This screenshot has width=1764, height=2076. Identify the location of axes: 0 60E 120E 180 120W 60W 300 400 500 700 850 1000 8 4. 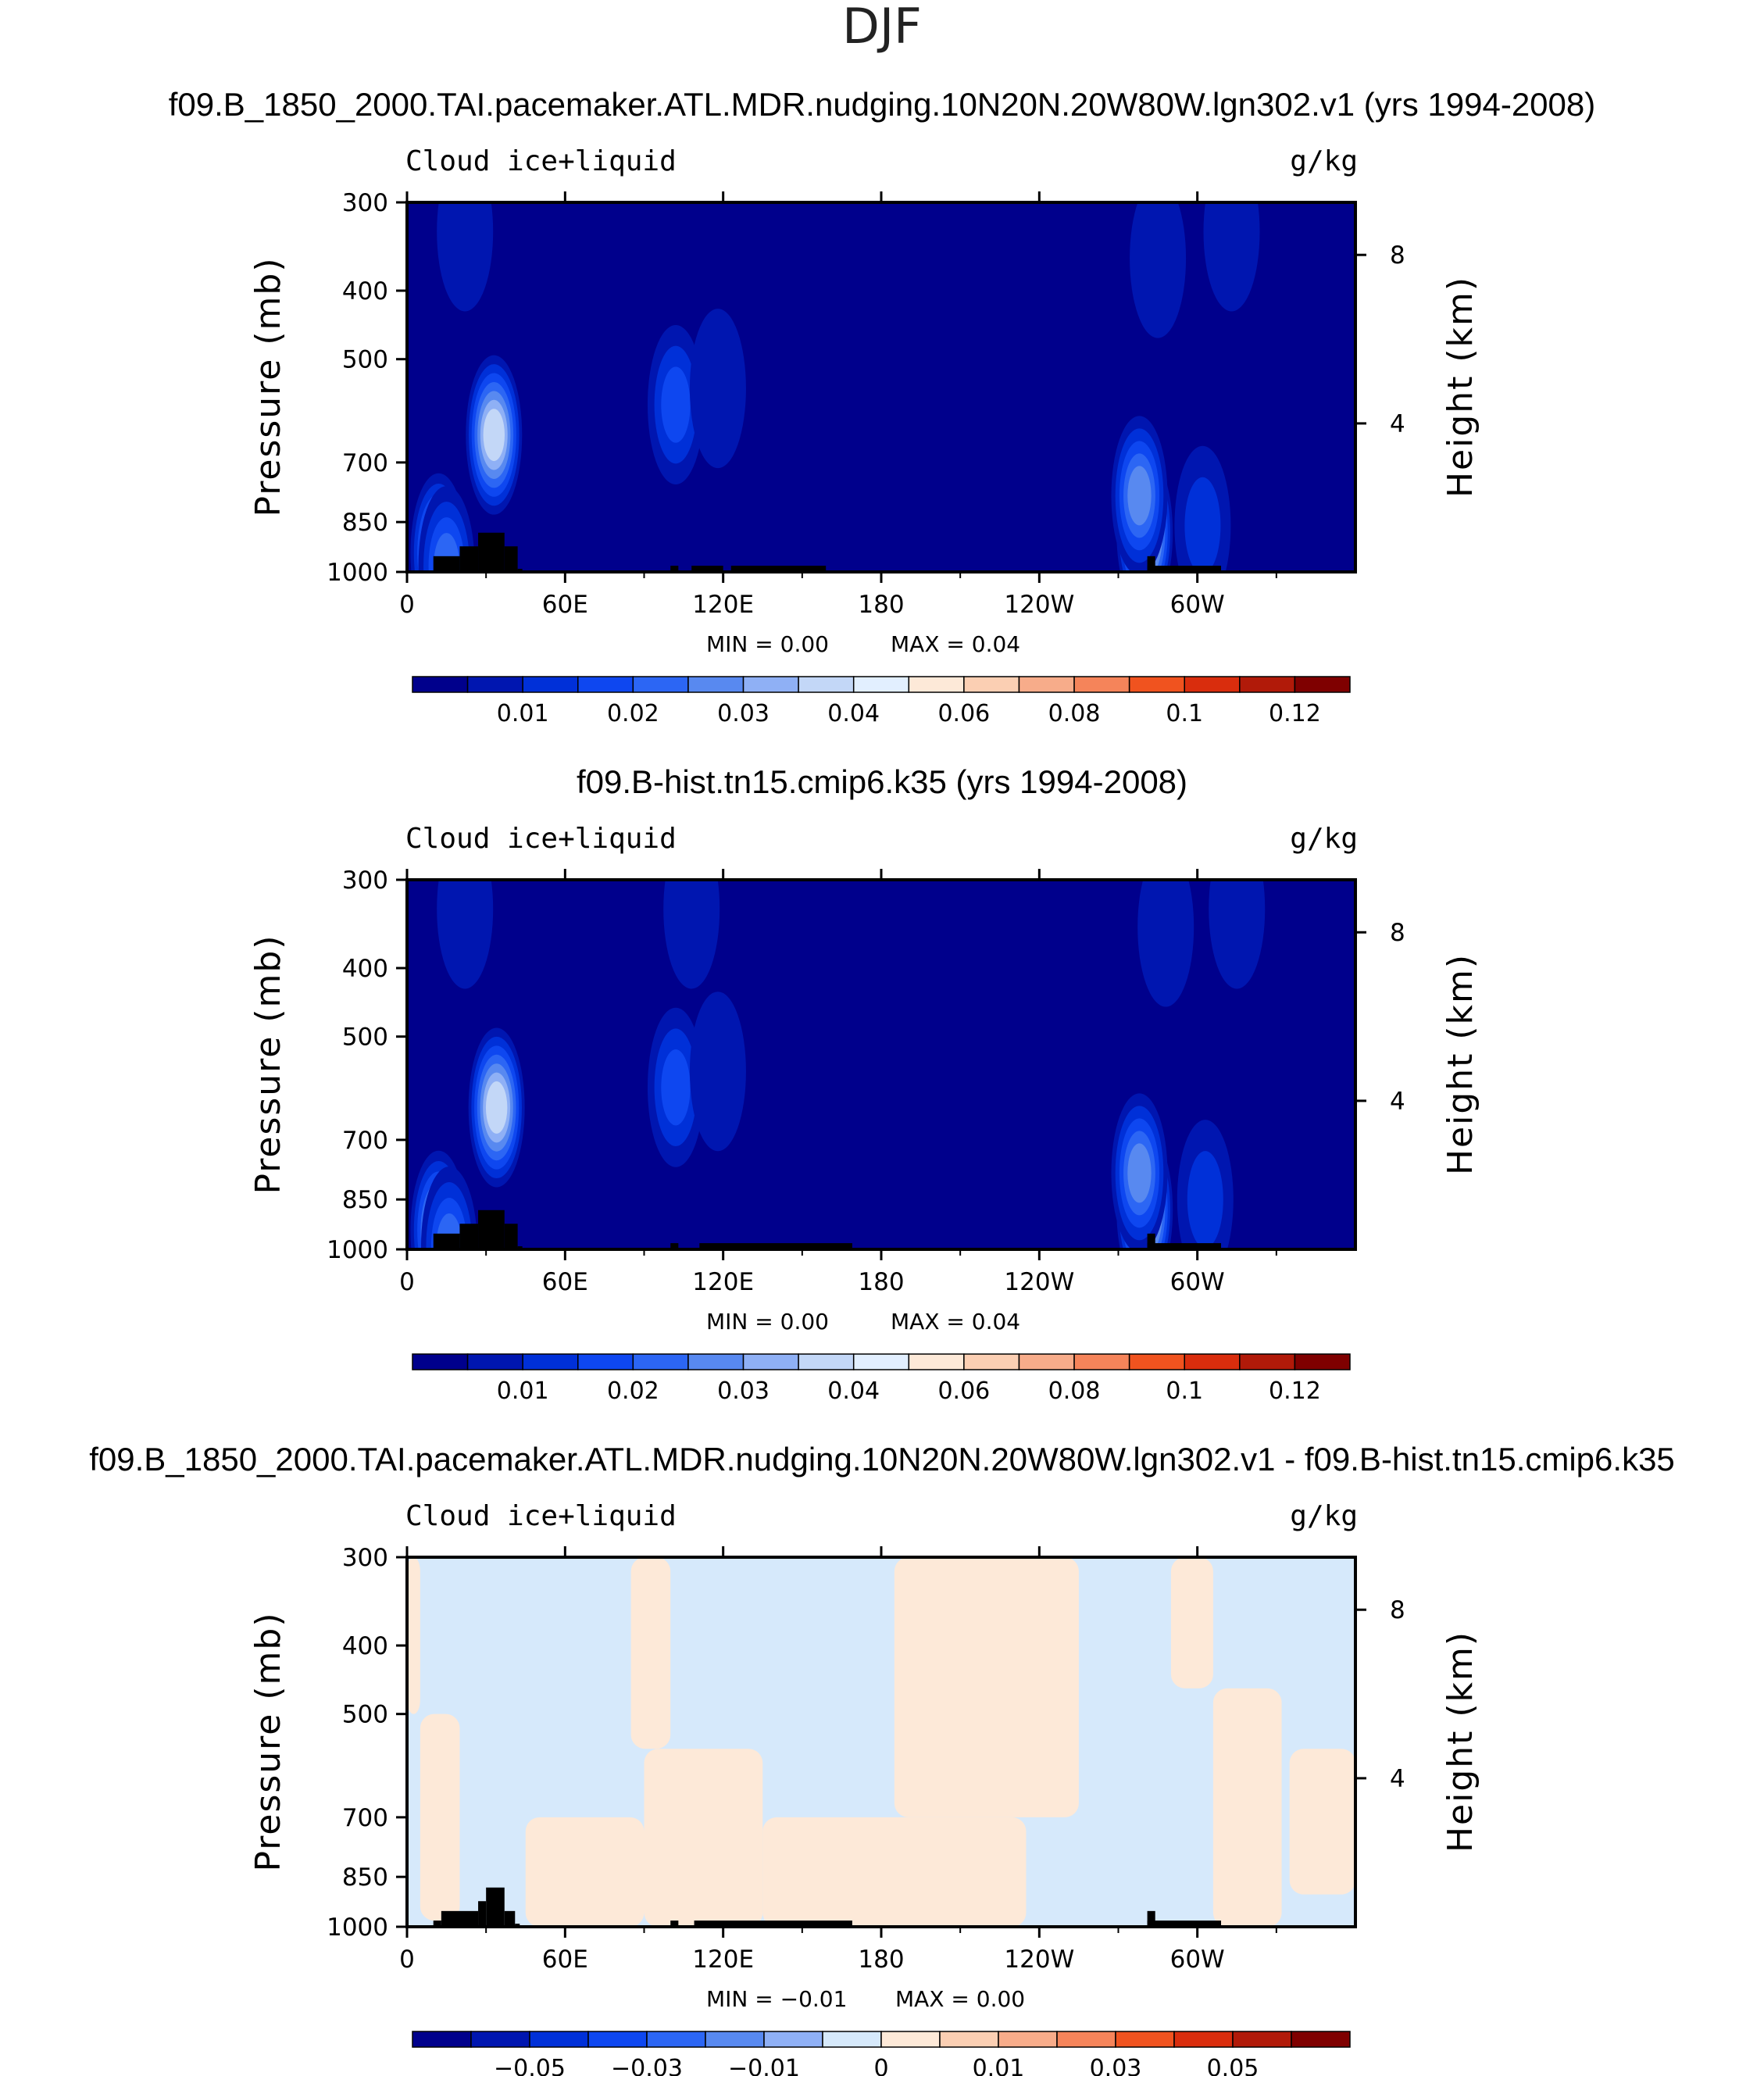
(866, 1081).